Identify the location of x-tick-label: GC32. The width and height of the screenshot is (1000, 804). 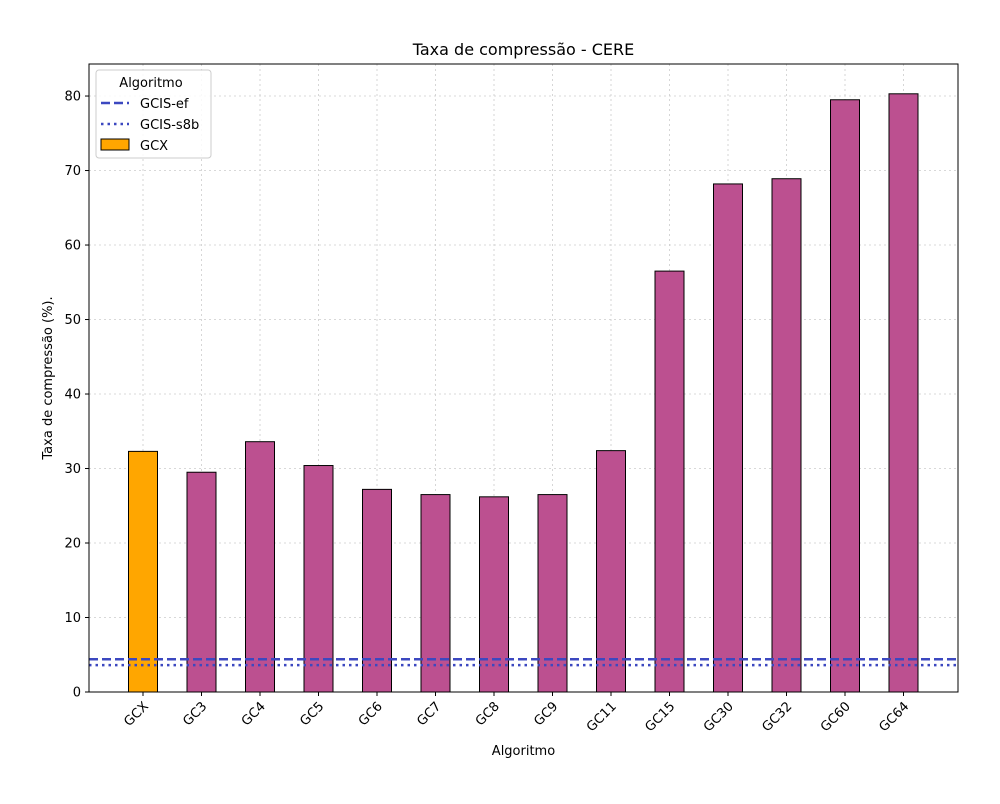
(777, 717).